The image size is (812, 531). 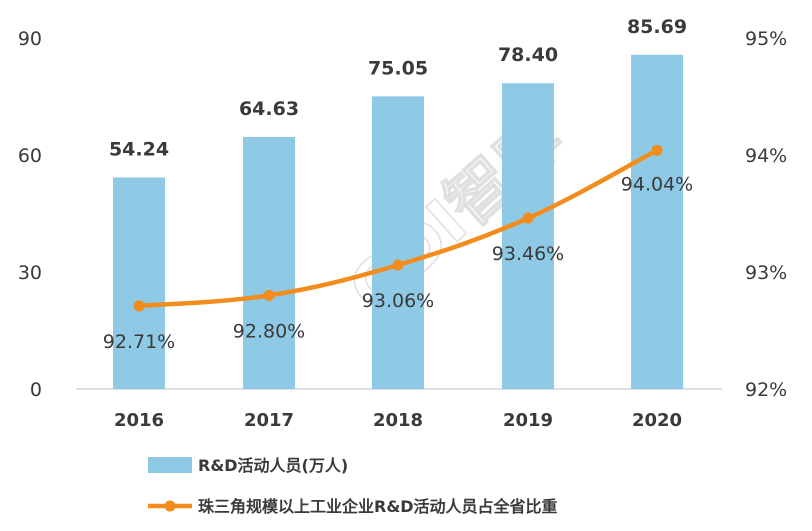 What do you see at coordinates (657, 184) in the screenshot?
I see `line-point-label: 94.04%` at bounding box center [657, 184].